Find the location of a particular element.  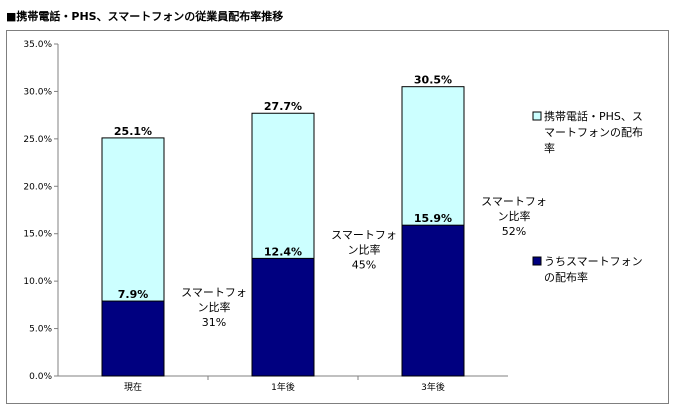

legend-entry-line: の配布率 is located at coordinates (566, 277).